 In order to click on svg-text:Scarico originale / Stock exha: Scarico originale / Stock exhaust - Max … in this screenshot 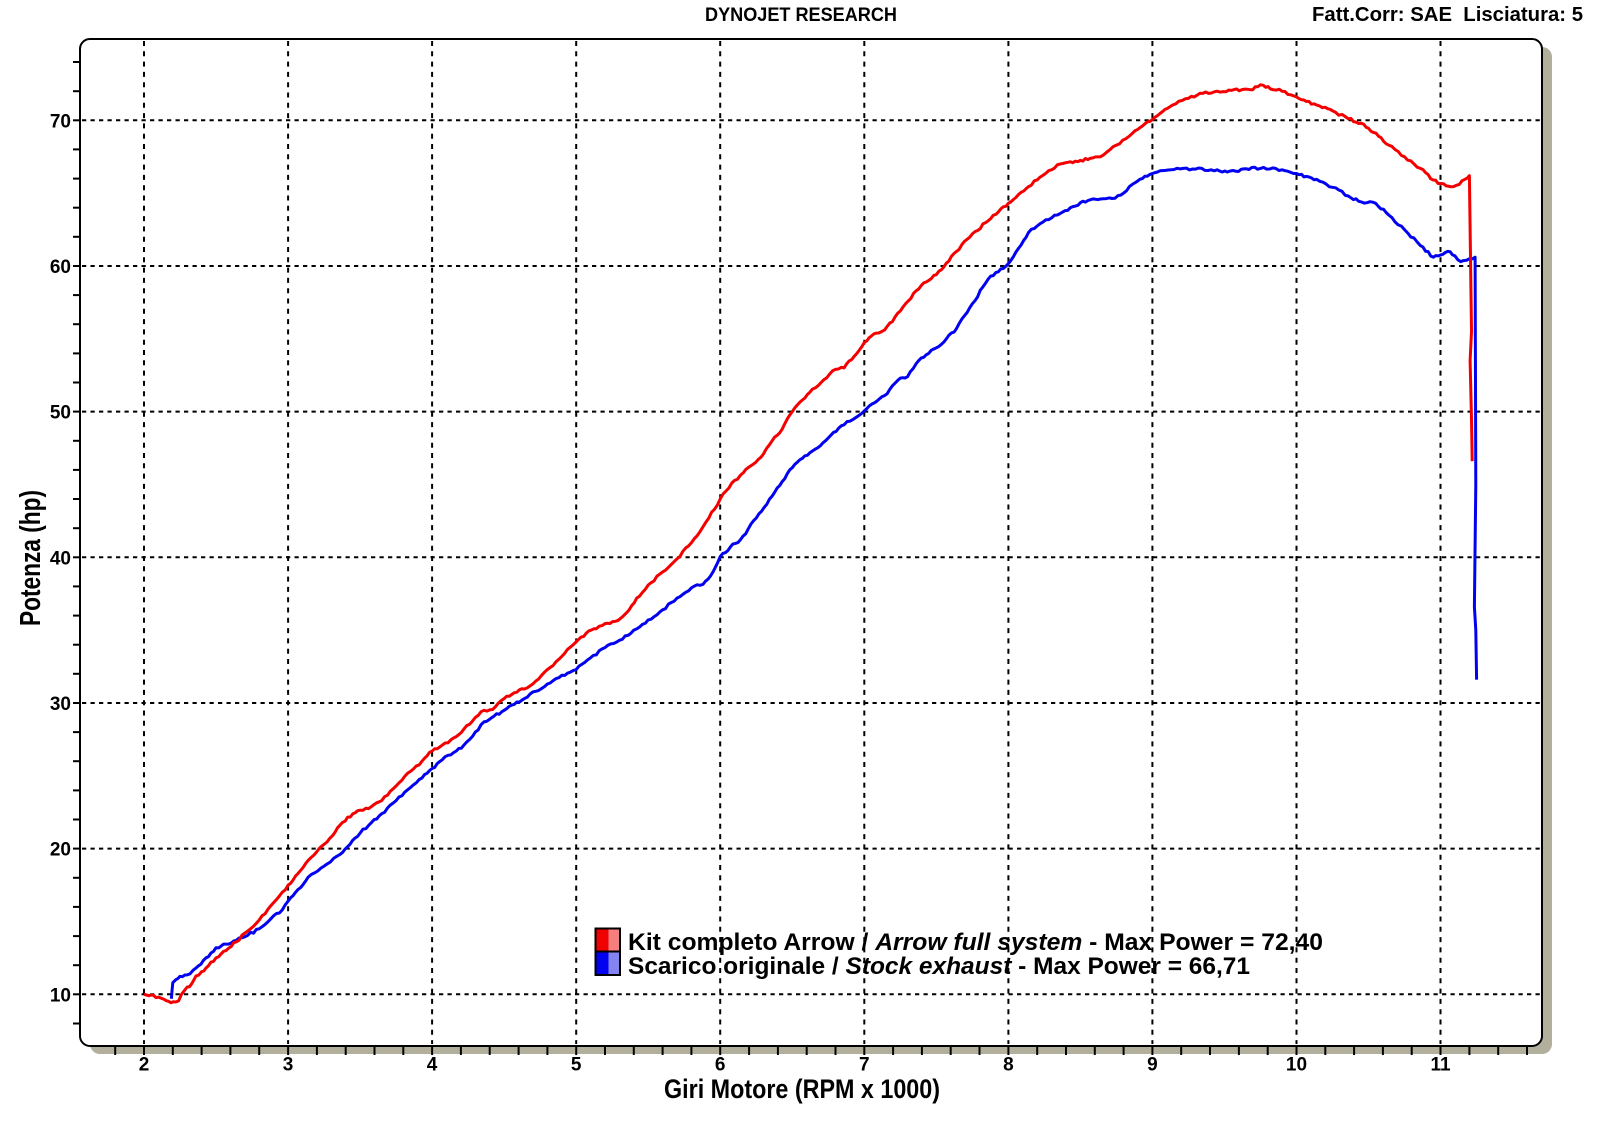, I will do `click(939, 966)`.